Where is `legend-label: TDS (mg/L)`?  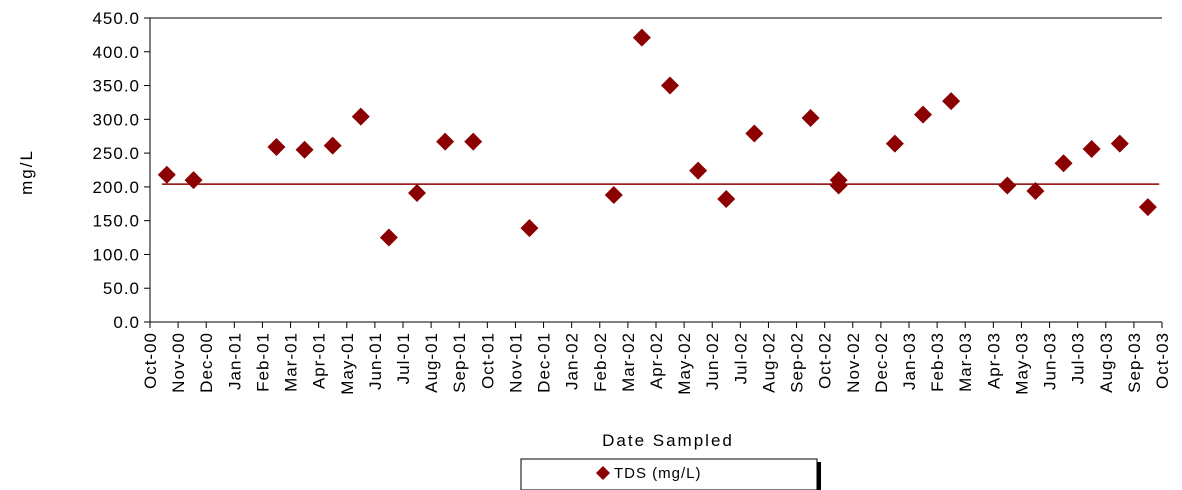
legend-label: TDS (mg/L) is located at coordinates (658, 473).